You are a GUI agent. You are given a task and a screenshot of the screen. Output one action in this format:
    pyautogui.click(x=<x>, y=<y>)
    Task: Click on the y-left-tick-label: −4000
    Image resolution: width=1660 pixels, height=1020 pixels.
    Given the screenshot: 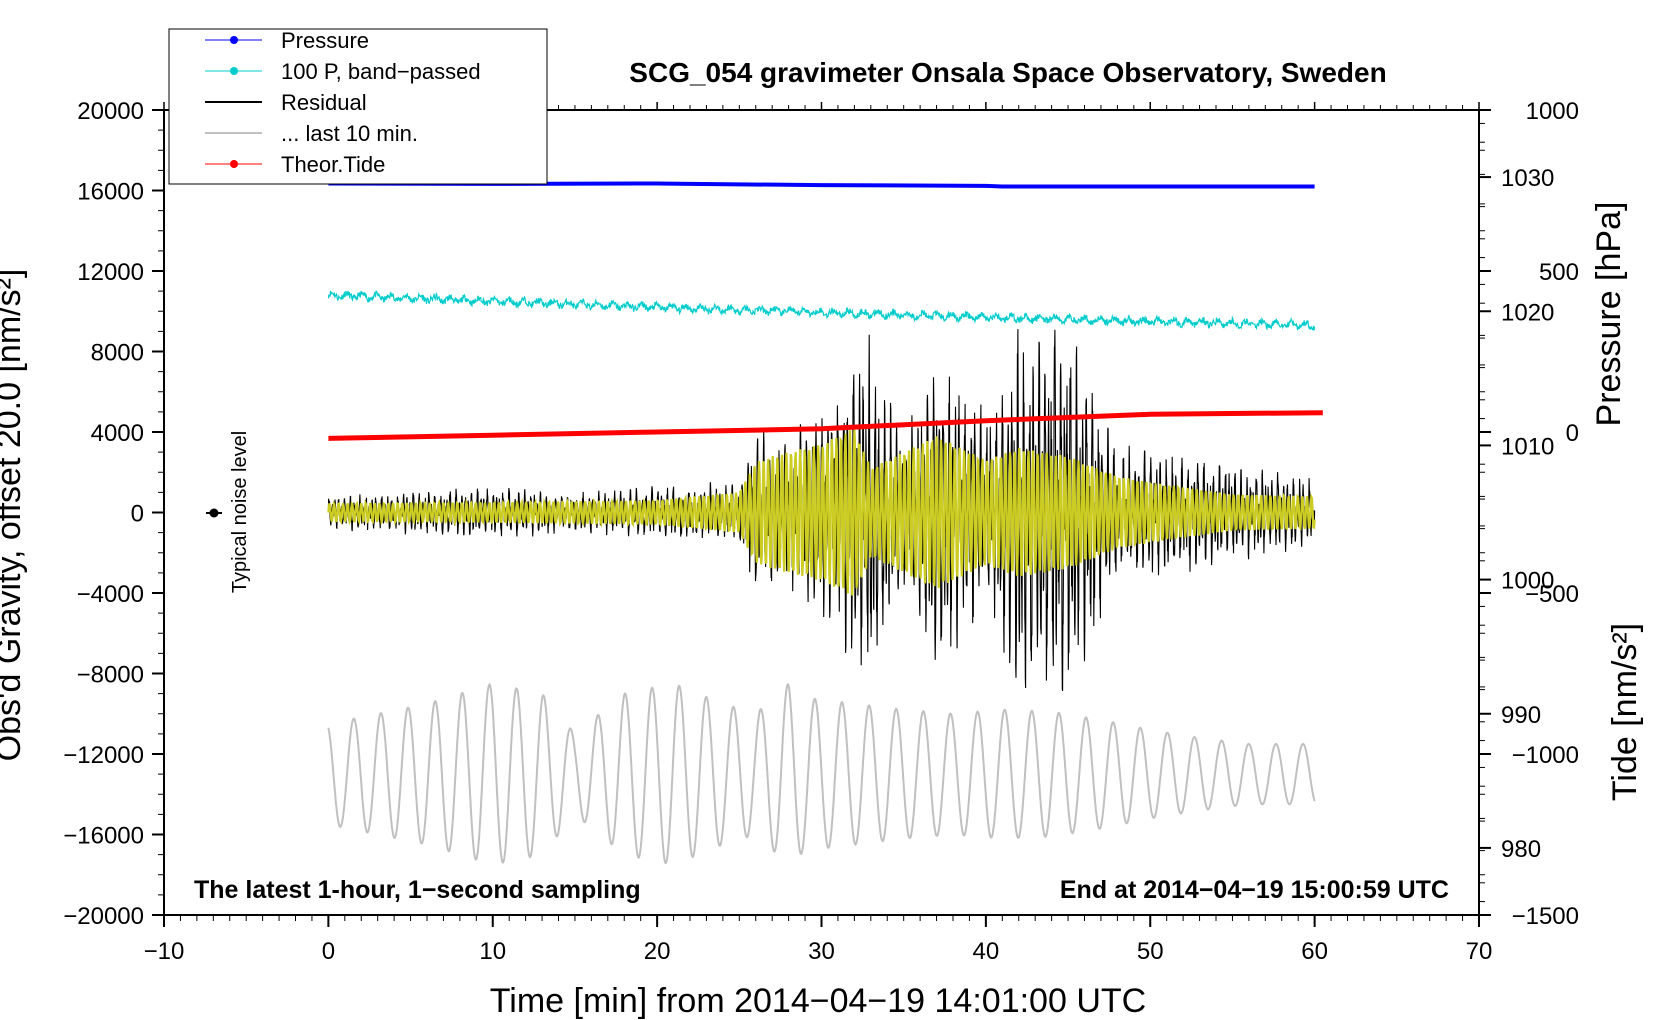 What is the action you would take?
    pyautogui.click(x=110, y=594)
    